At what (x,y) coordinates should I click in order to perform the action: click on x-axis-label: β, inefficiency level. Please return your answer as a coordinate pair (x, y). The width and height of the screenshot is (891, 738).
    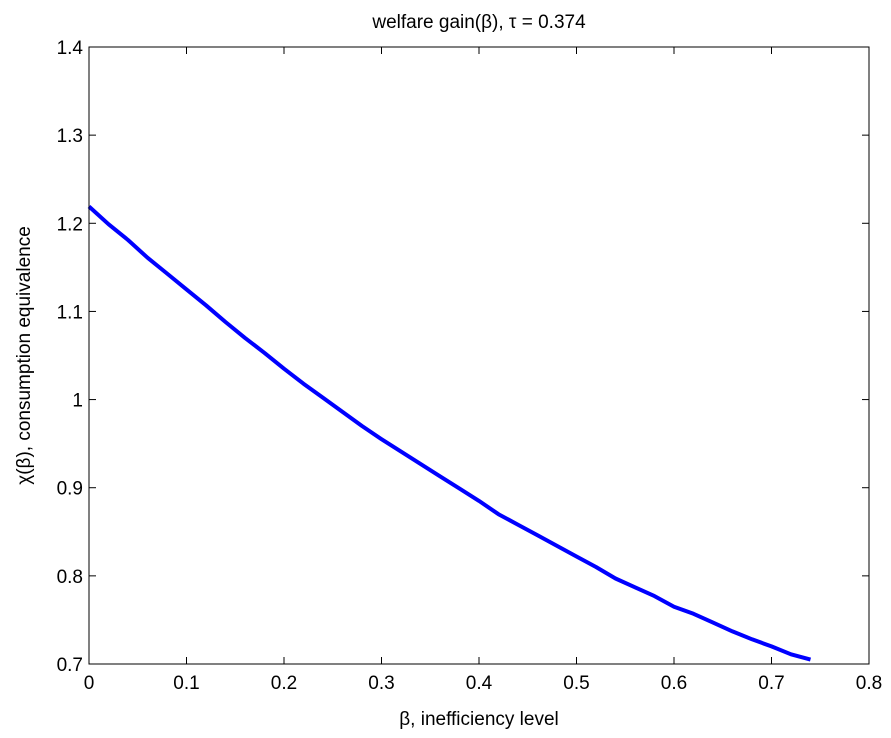
    Looking at the image, I should click on (479, 719).